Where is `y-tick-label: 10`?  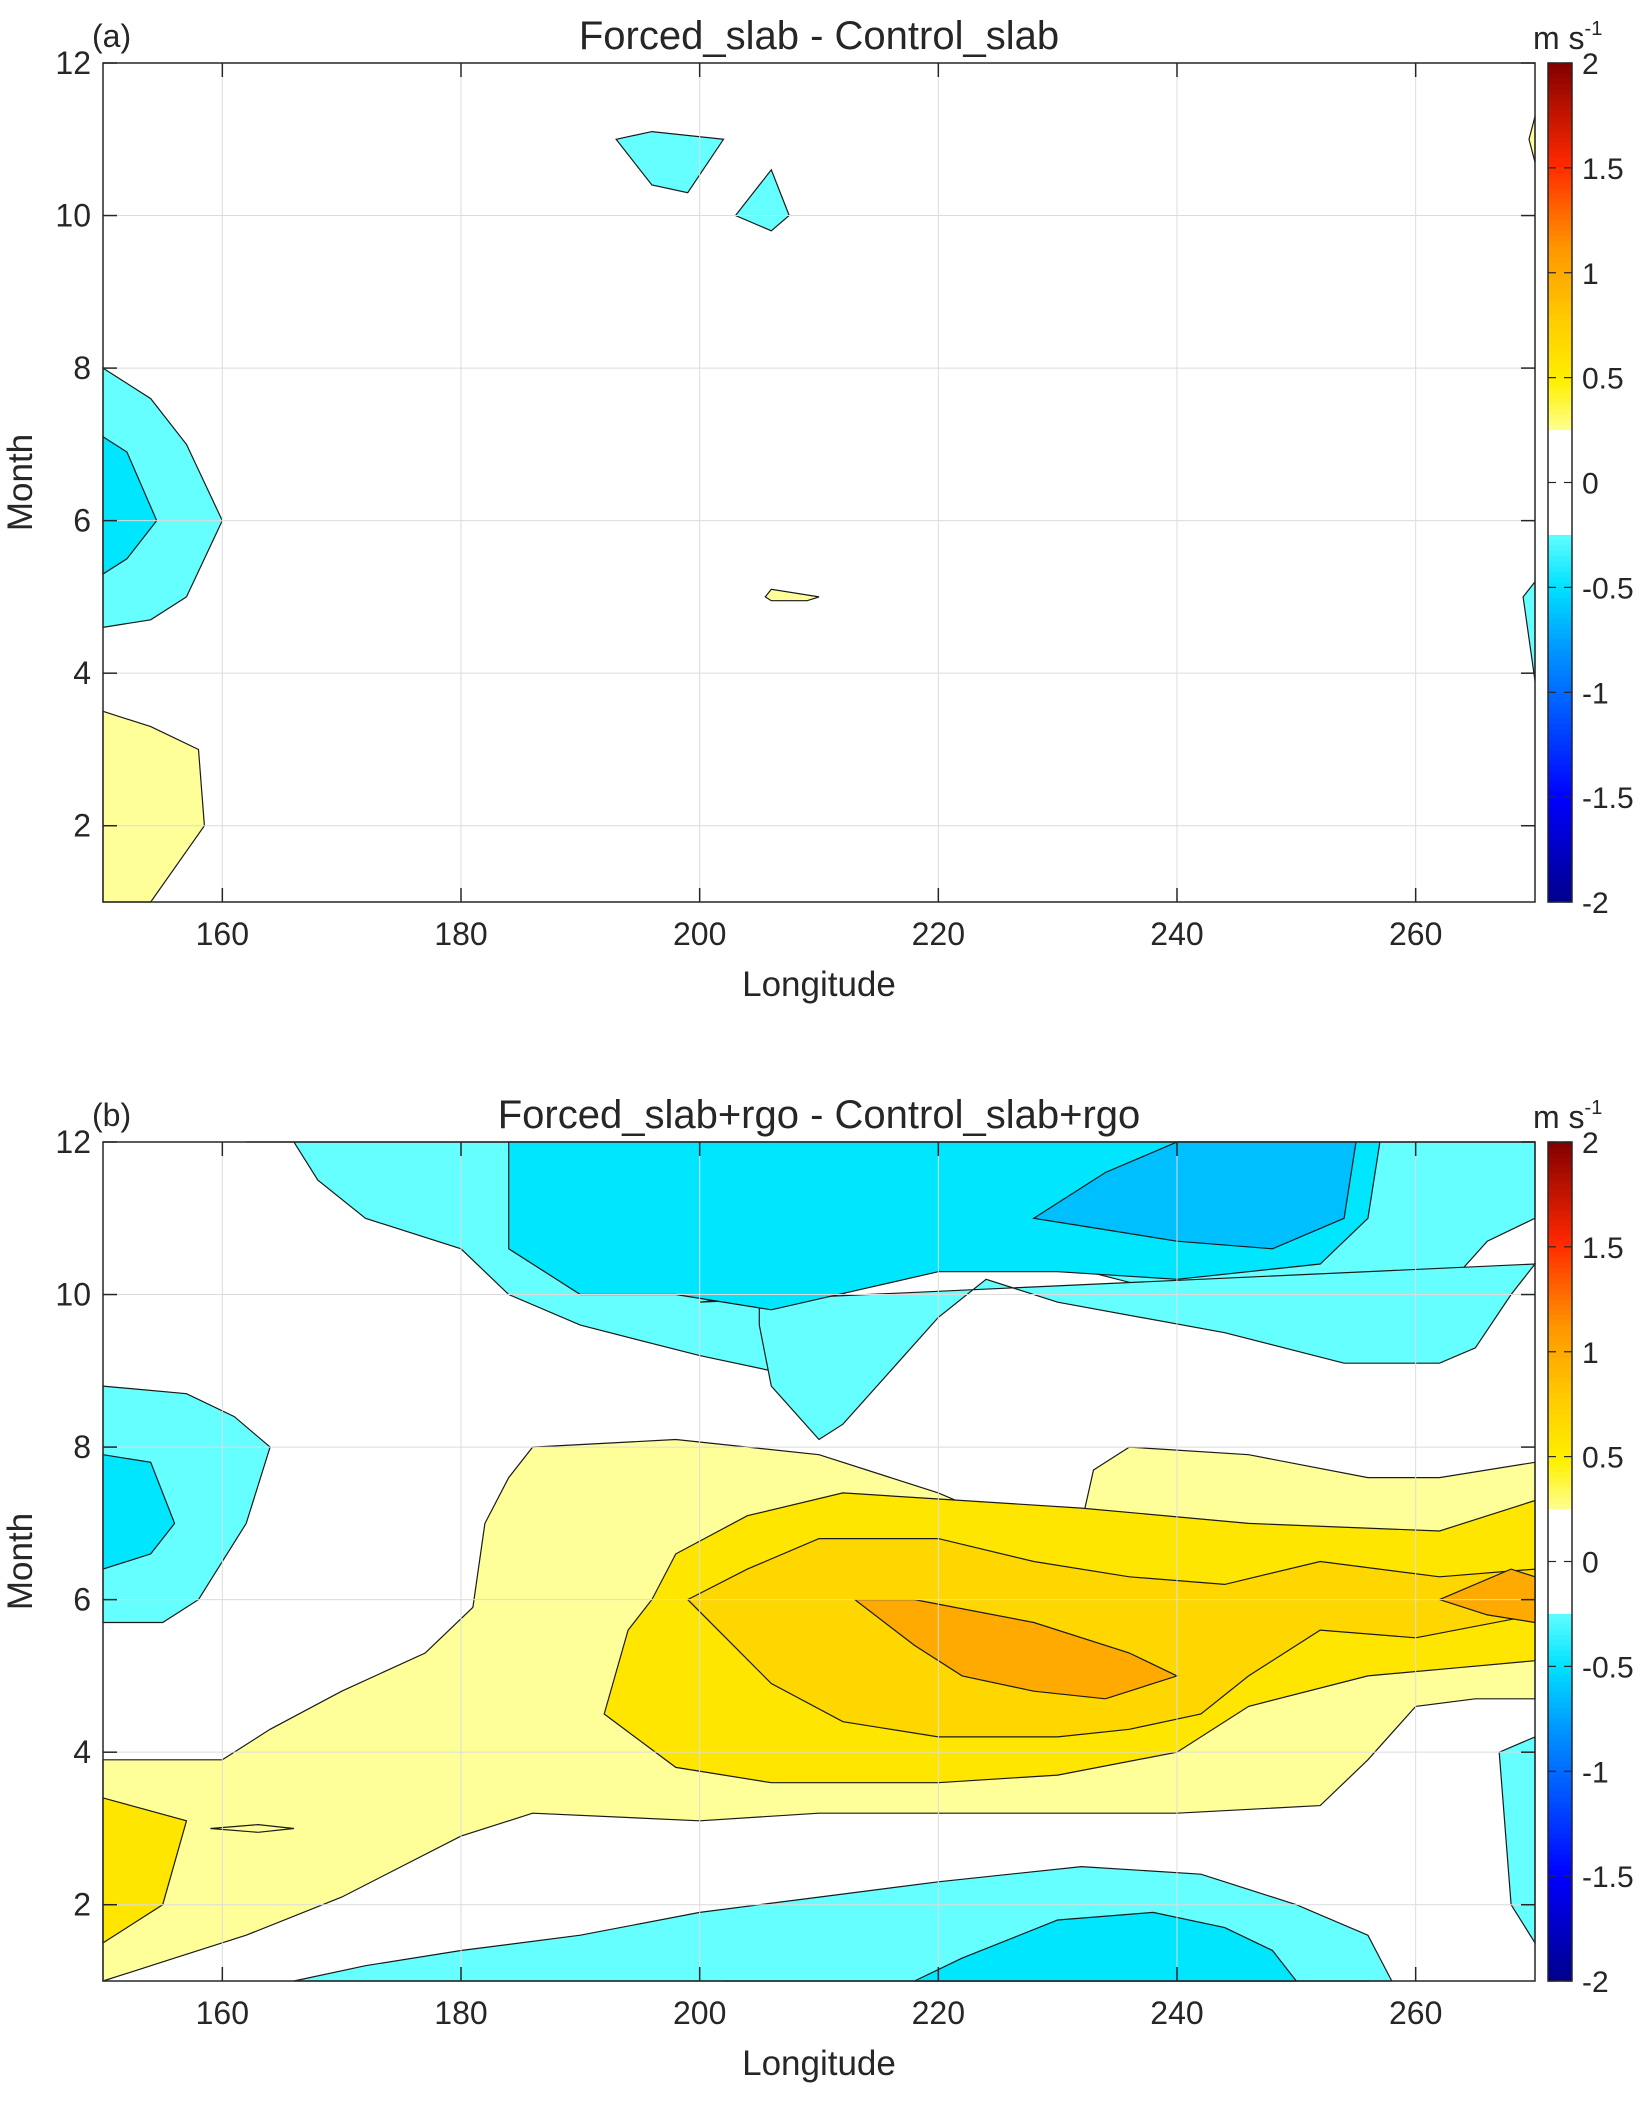 y-tick-label: 10 is located at coordinates (73, 216).